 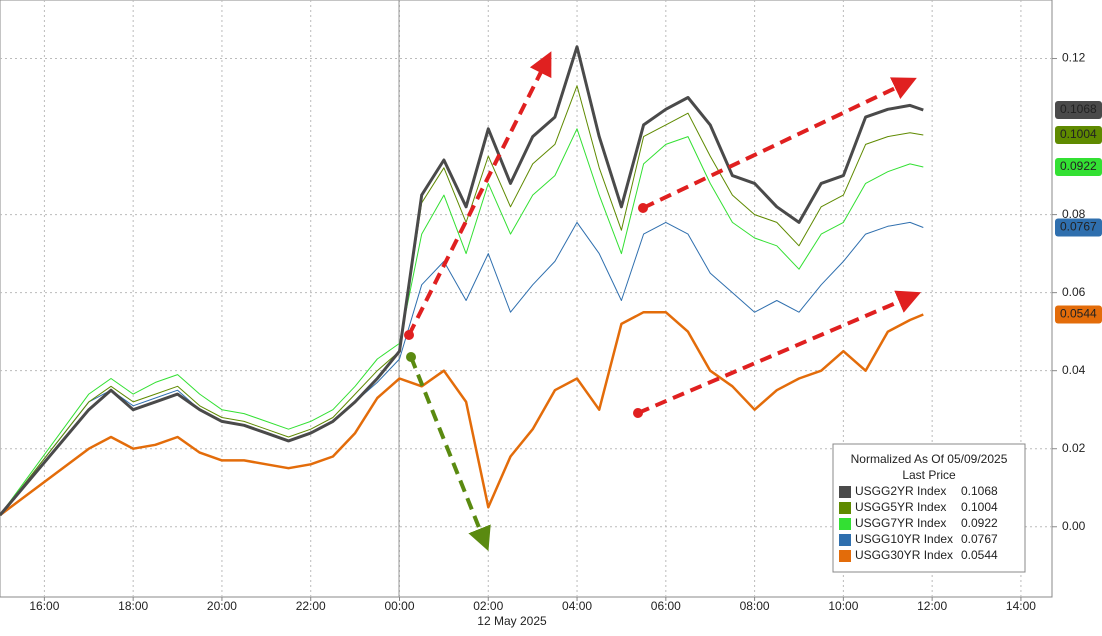 I want to click on x-tick-label: 14:00, so click(x=1021, y=606).